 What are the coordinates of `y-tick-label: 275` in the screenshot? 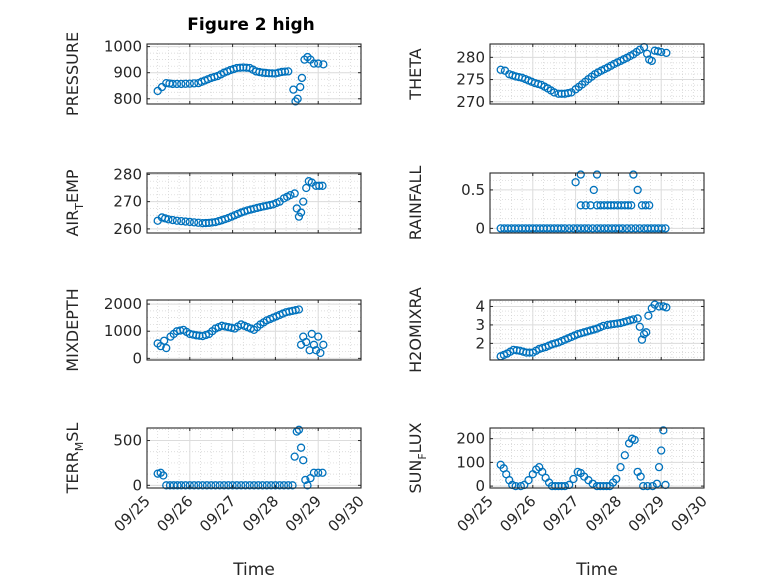 It's located at (470, 80).